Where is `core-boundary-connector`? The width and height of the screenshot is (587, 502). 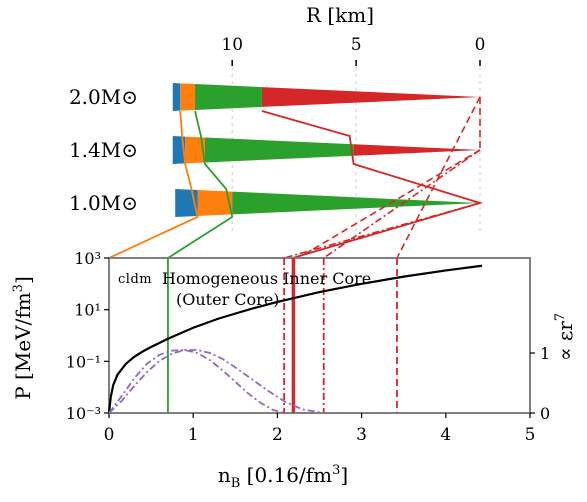 core-boundary-connector is located at coordinates (372, 184).